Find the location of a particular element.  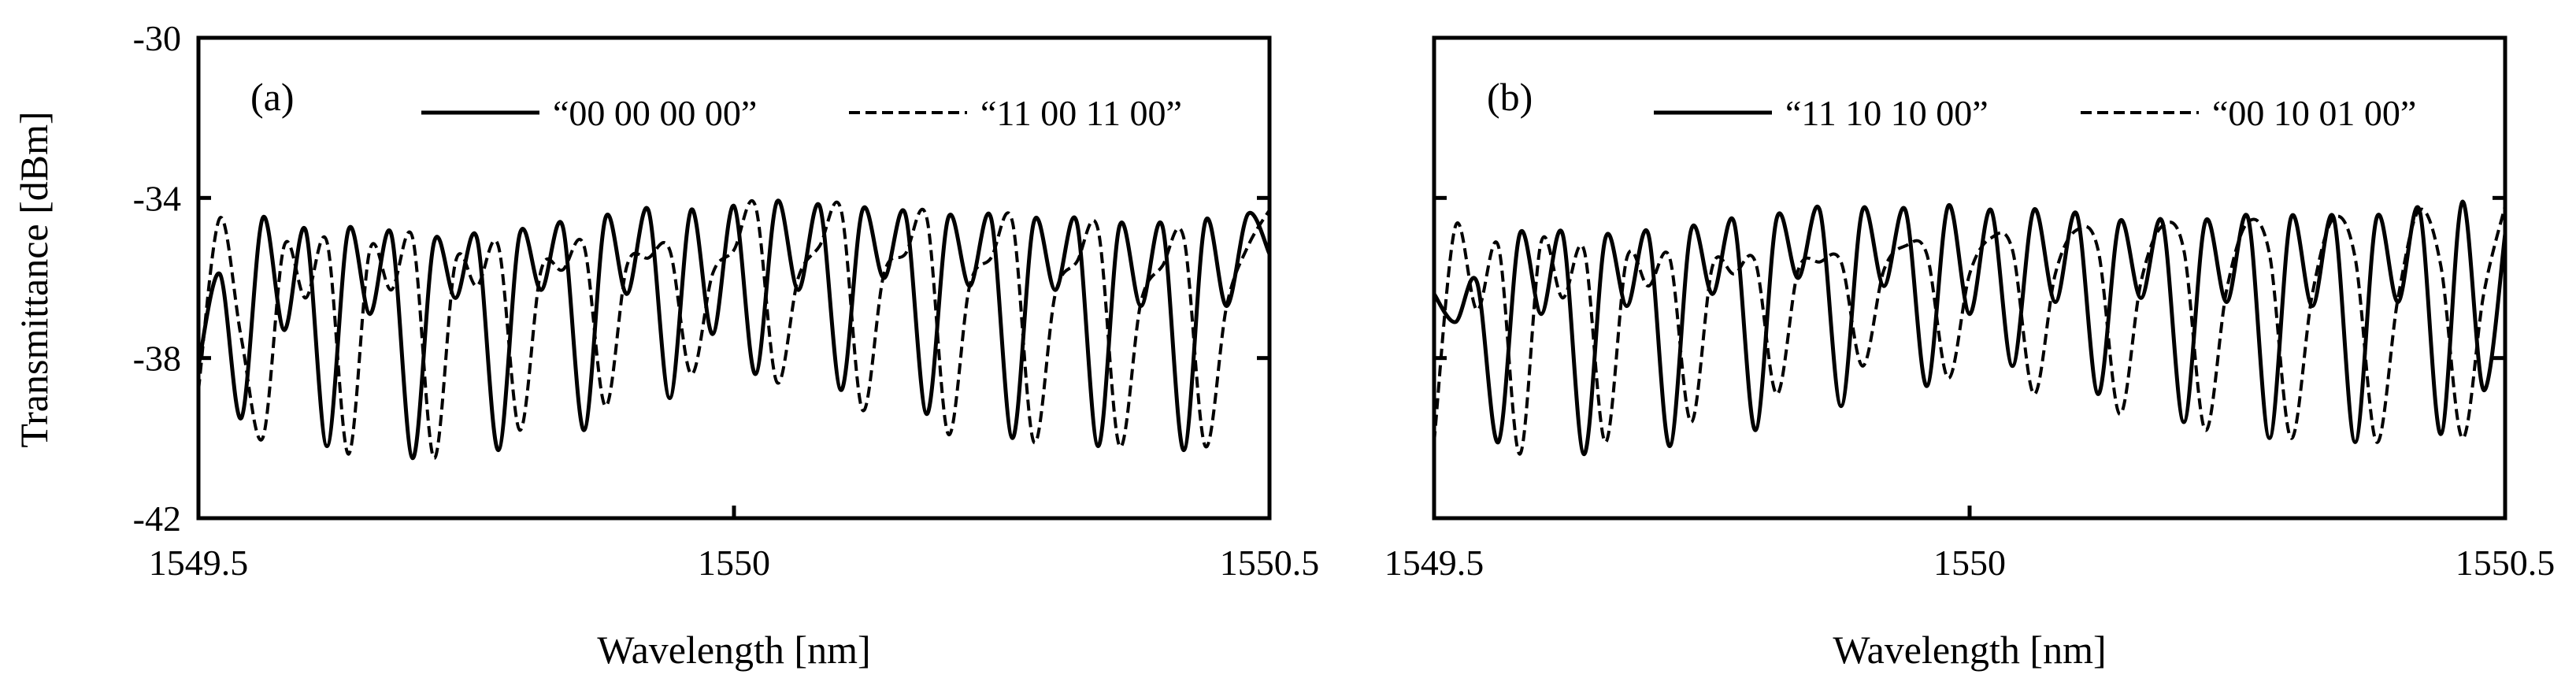

x-tick-label-b-0: 1549.5 is located at coordinates (1434, 563).